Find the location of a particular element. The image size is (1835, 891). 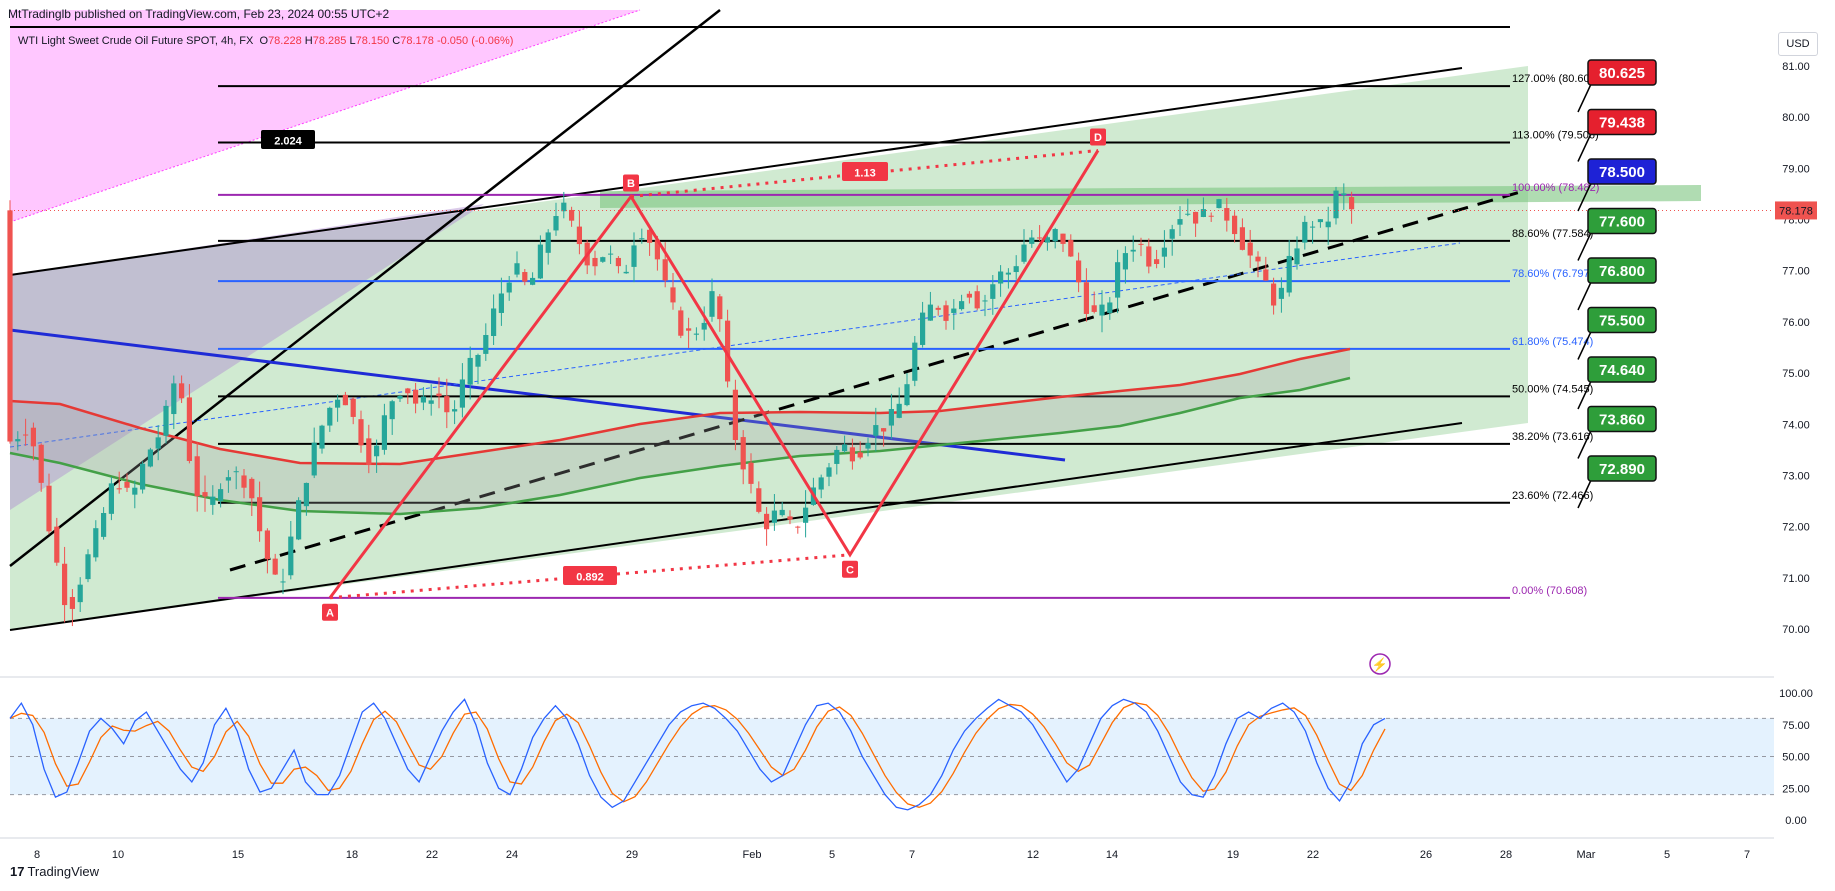

legend-open: 78.228 is located at coordinates (285, 41).